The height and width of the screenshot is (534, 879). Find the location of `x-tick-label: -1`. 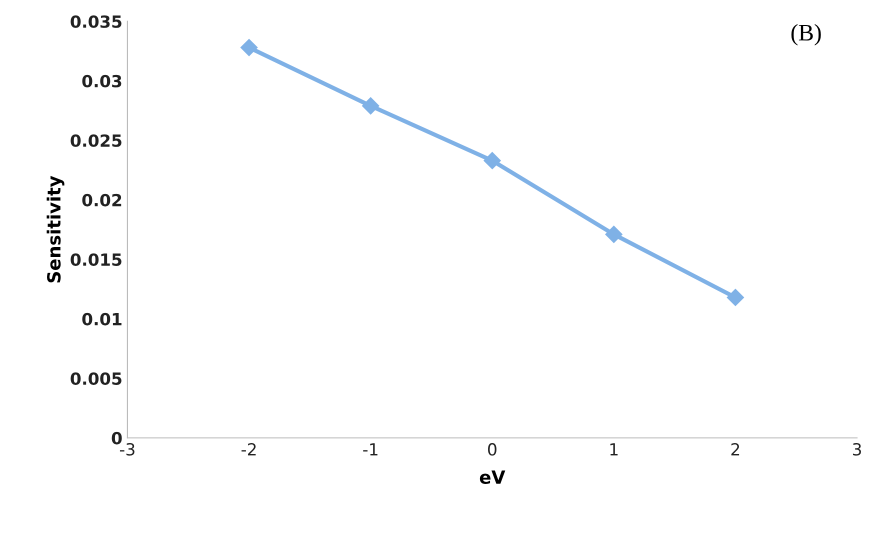

x-tick-label: -1 is located at coordinates (370, 449).